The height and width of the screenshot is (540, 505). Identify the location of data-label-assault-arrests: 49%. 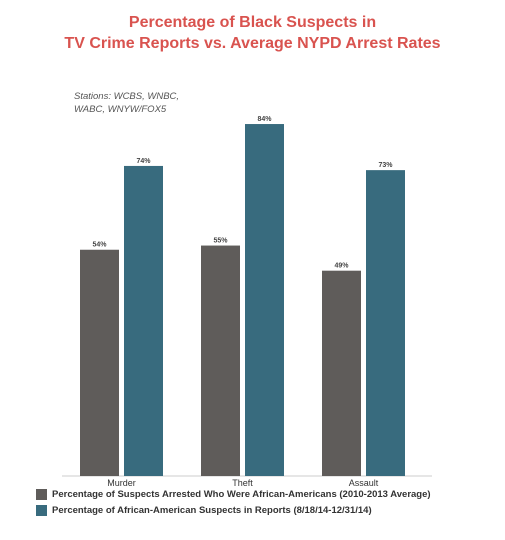
(341, 266).